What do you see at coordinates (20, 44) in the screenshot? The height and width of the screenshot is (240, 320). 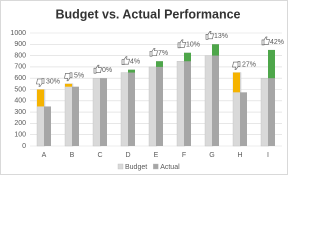 I see `y-tick-label: 900` at bounding box center [20, 44].